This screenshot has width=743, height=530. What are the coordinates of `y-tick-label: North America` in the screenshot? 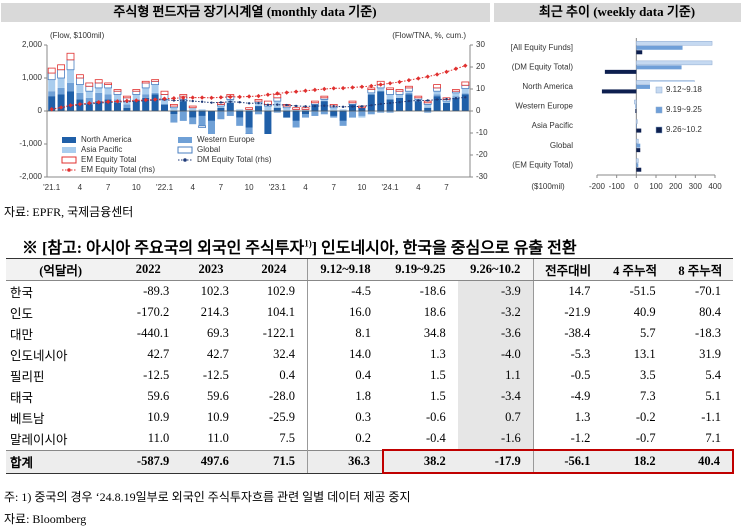 It's located at (547, 86).